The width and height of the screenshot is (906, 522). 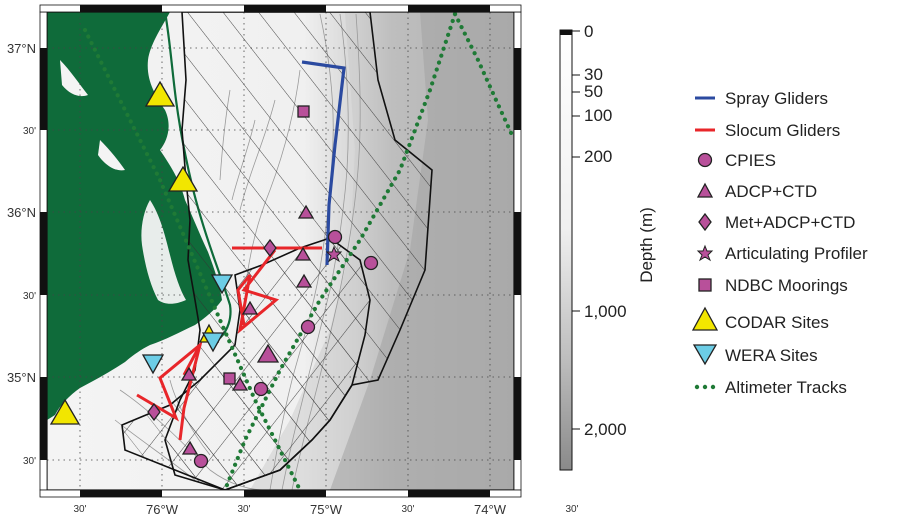 I want to click on legend-item-altimeter: Altimeter Tracks, so click(x=770, y=387).